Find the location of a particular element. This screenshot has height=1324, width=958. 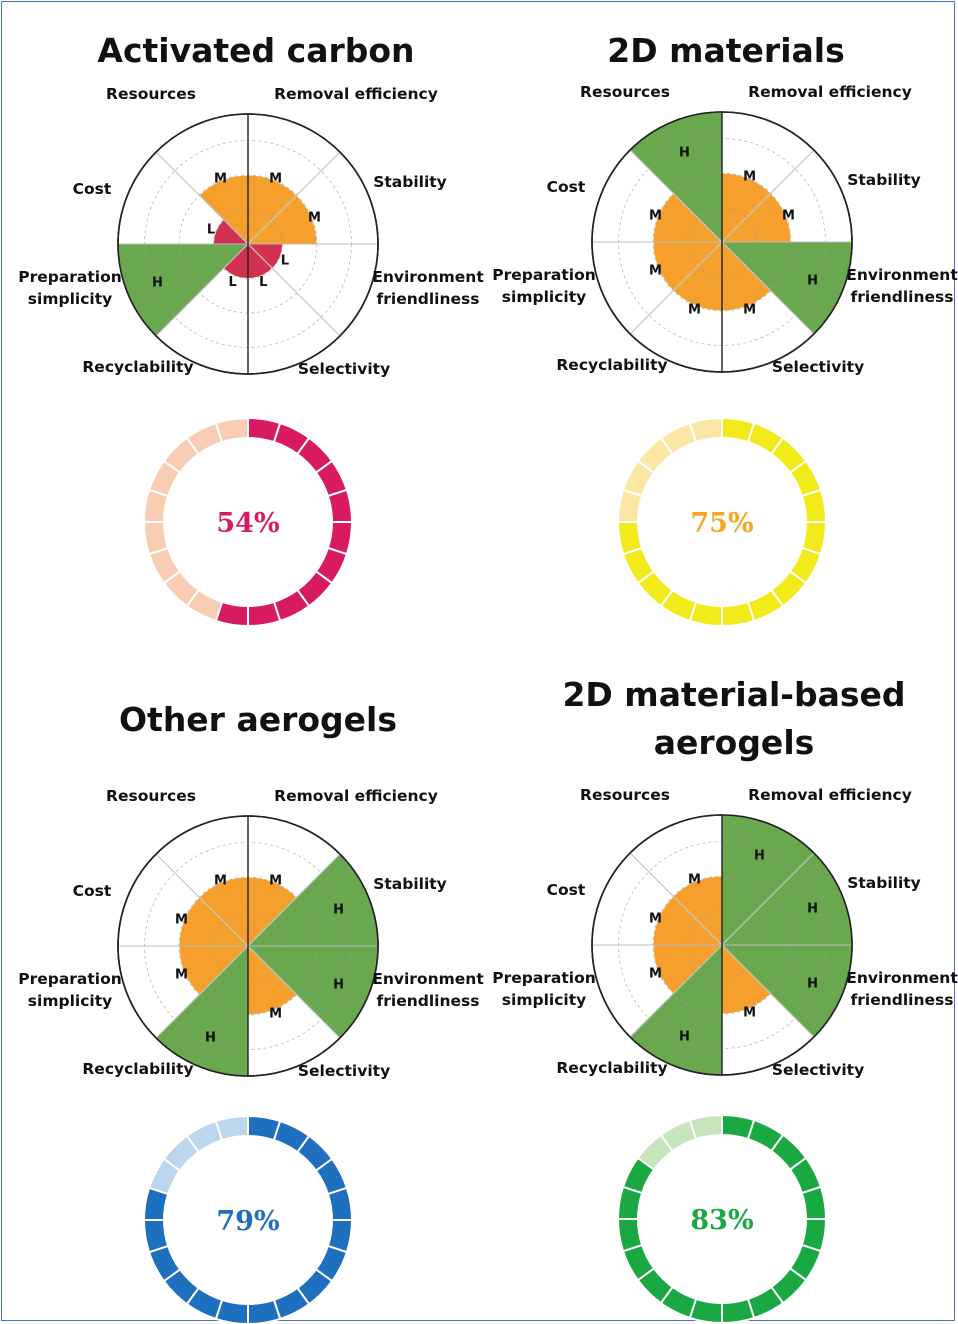

panel-title: 2D materials is located at coordinates (725, 50).